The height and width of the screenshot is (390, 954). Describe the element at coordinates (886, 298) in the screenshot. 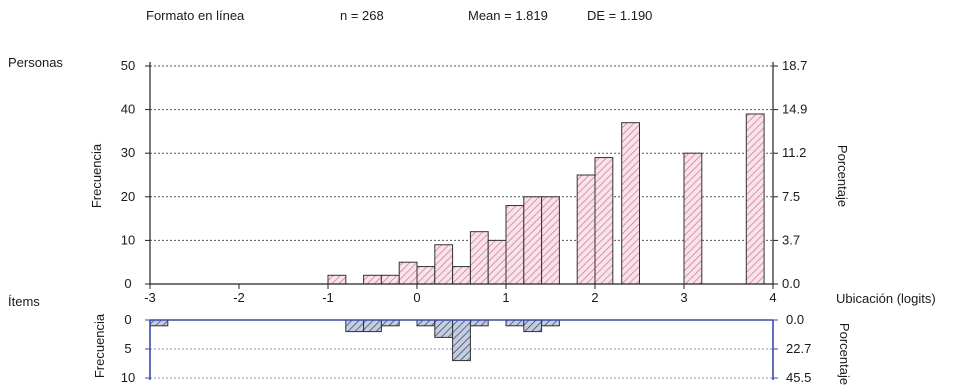

I see `x-axis-label: Ubicación (logits)` at that location.